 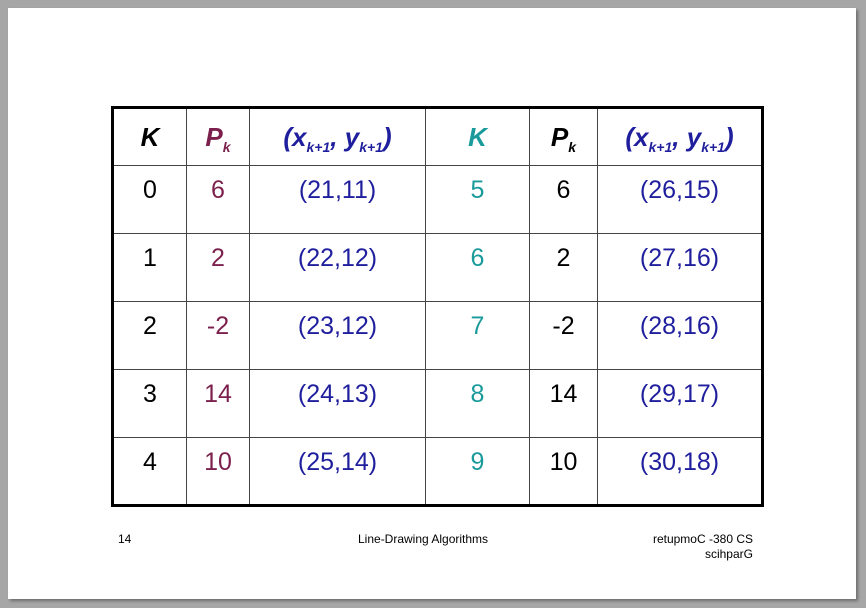 What do you see at coordinates (563, 199) in the screenshot?
I see `cell-pk-2: 6` at bounding box center [563, 199].